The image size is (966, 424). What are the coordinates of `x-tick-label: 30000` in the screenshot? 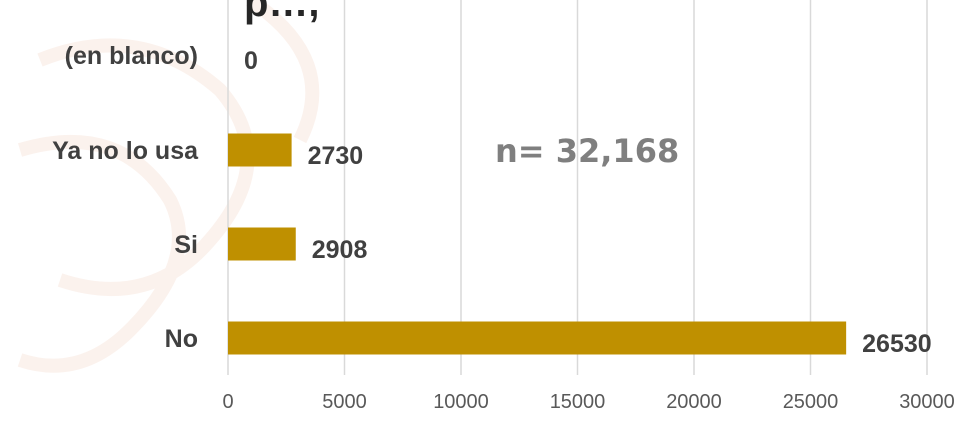 It's located at (927, 402).